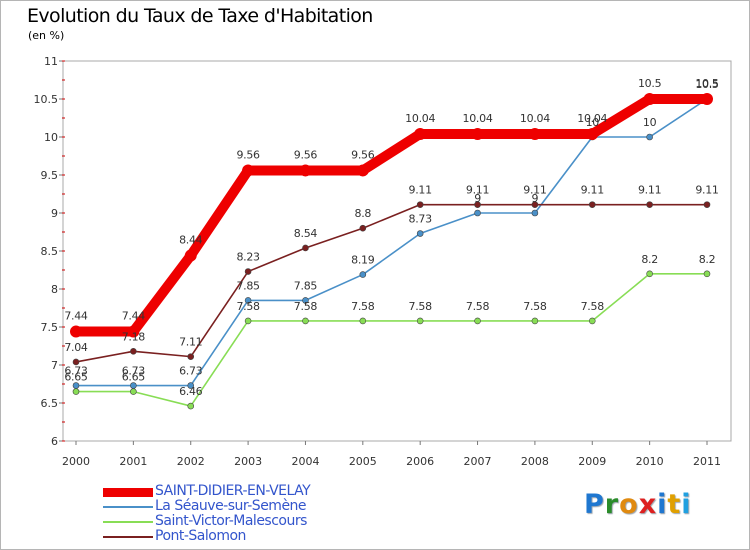  I want to click on data-label: 10.5, so click(707, 84).